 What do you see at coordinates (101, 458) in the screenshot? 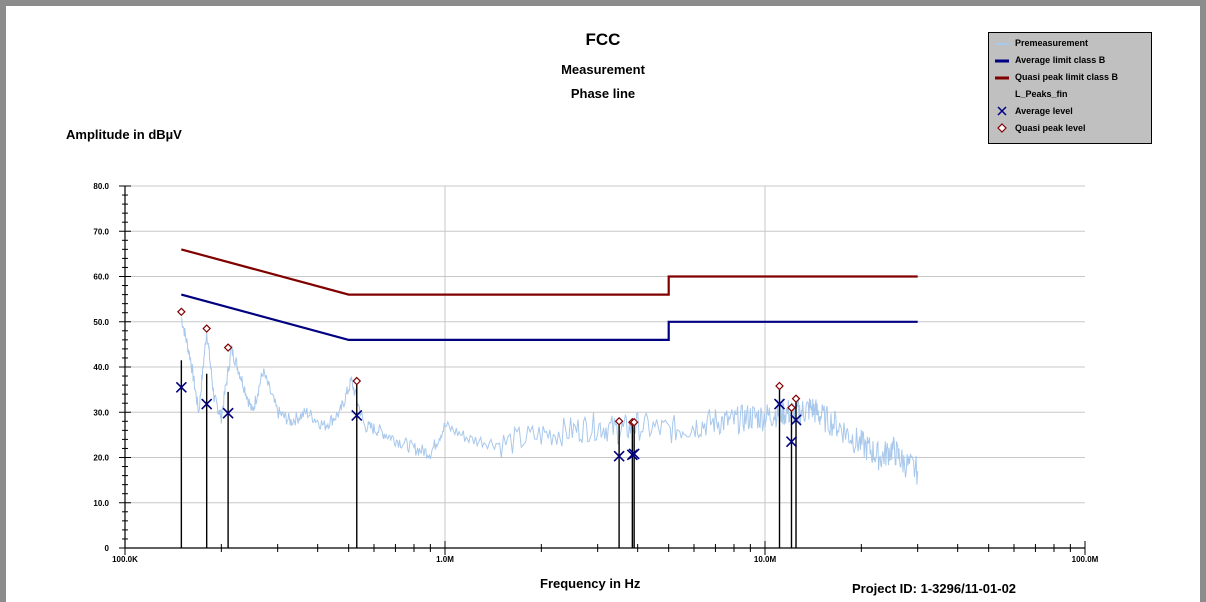
I see `y-tick-label: 20.0` at bounding box center [101, 458].